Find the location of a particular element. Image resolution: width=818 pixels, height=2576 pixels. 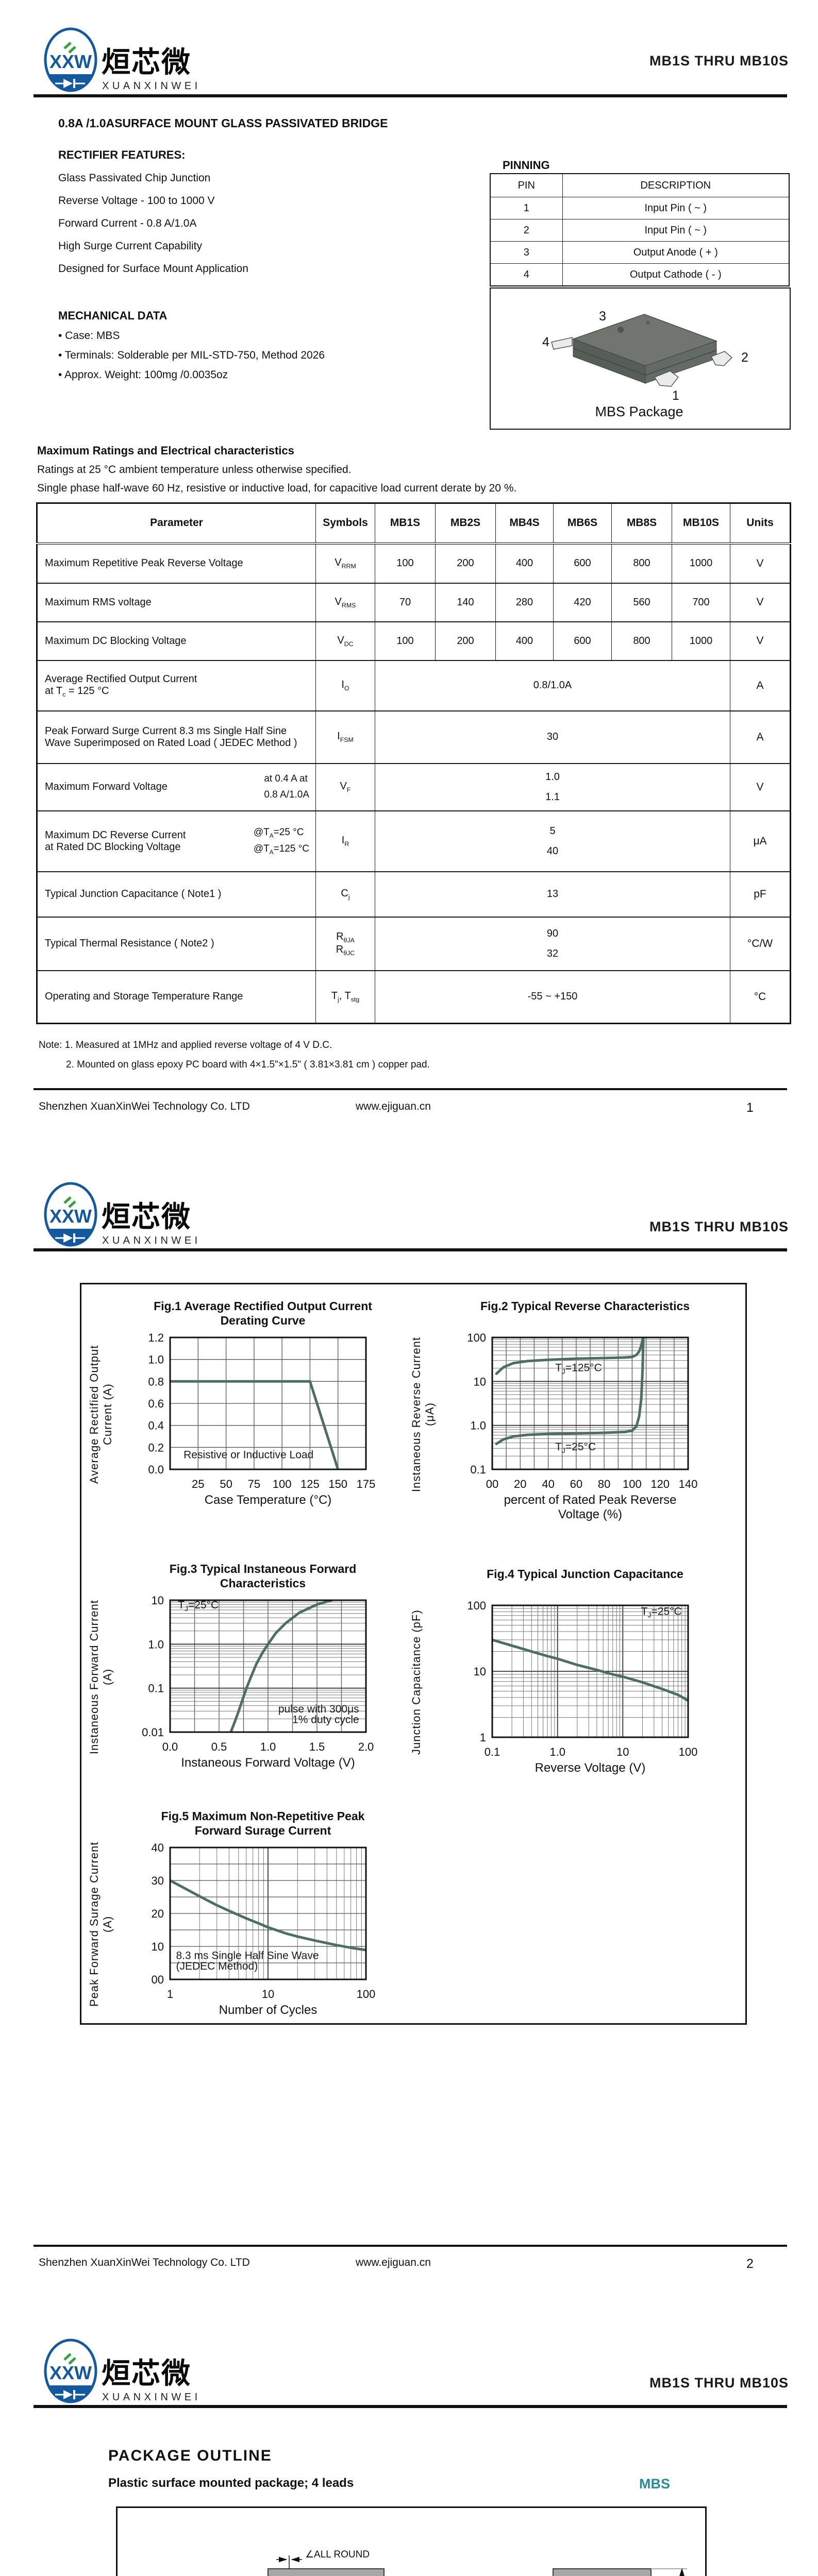

y-tick-label: 0.8 is located at coordinates (156, 1381).